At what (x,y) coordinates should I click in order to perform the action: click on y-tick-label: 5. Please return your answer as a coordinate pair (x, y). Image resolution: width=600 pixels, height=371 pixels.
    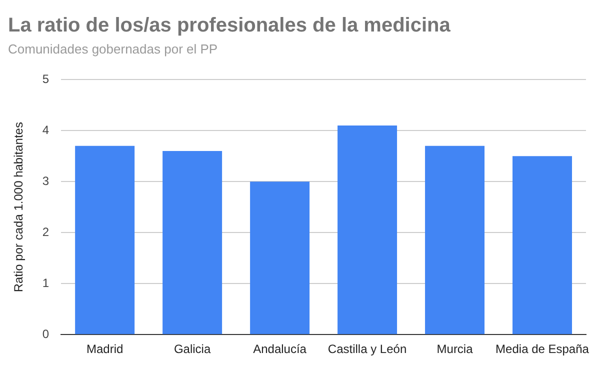
    Looking at the image, I should click on (46, 79).